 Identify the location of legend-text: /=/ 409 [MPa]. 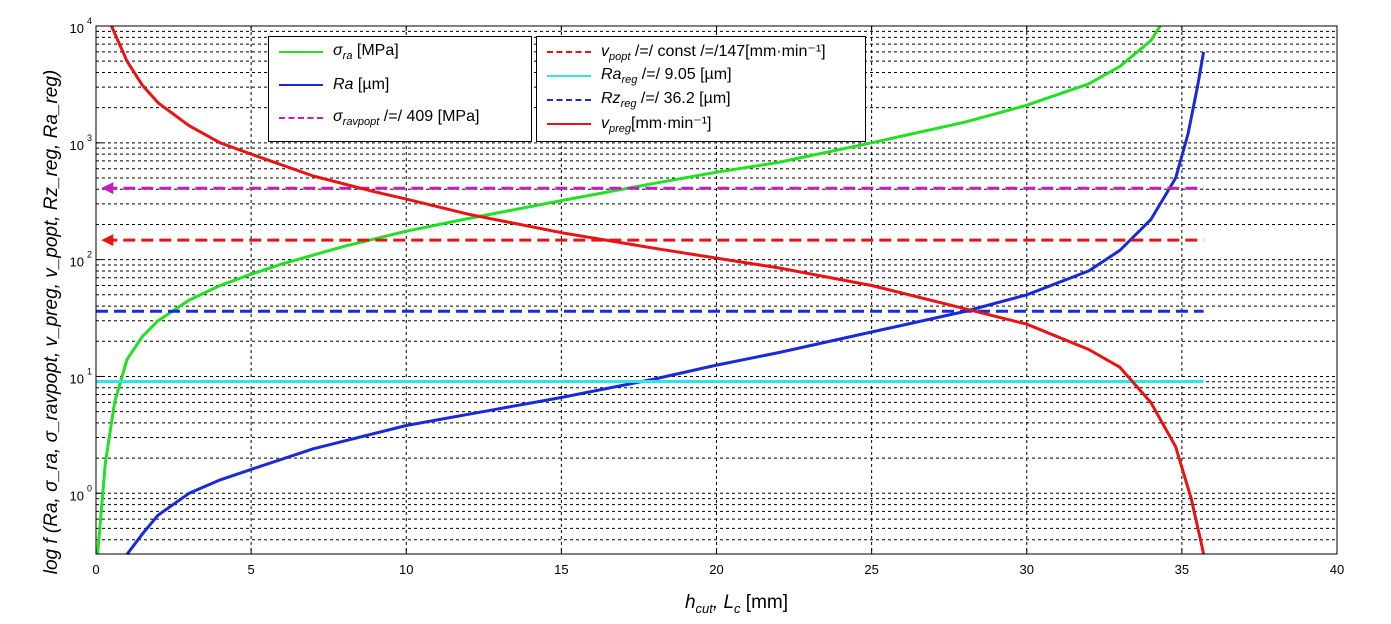
(429, 116).